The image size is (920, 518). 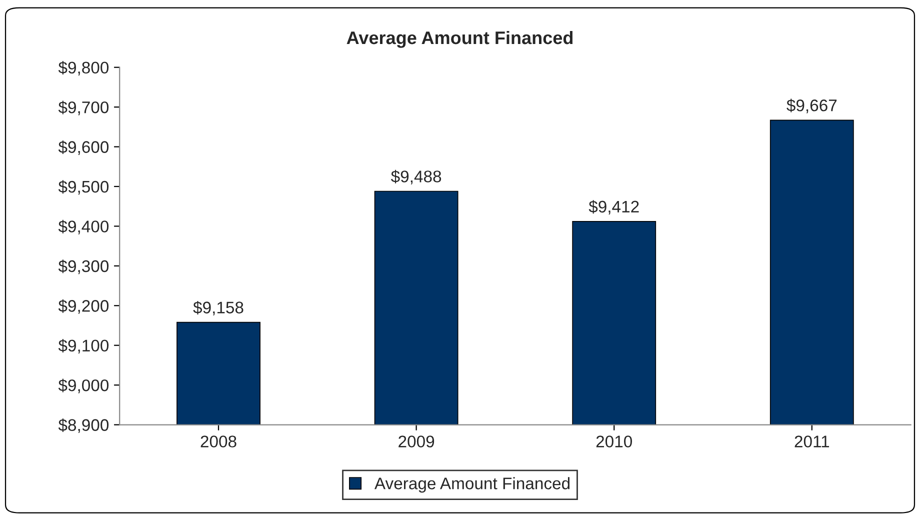 What do you see at coordinates (83, 187) in the screenshot?
I see `y-tick-label: $9,500` at bounding box center [83, 187].